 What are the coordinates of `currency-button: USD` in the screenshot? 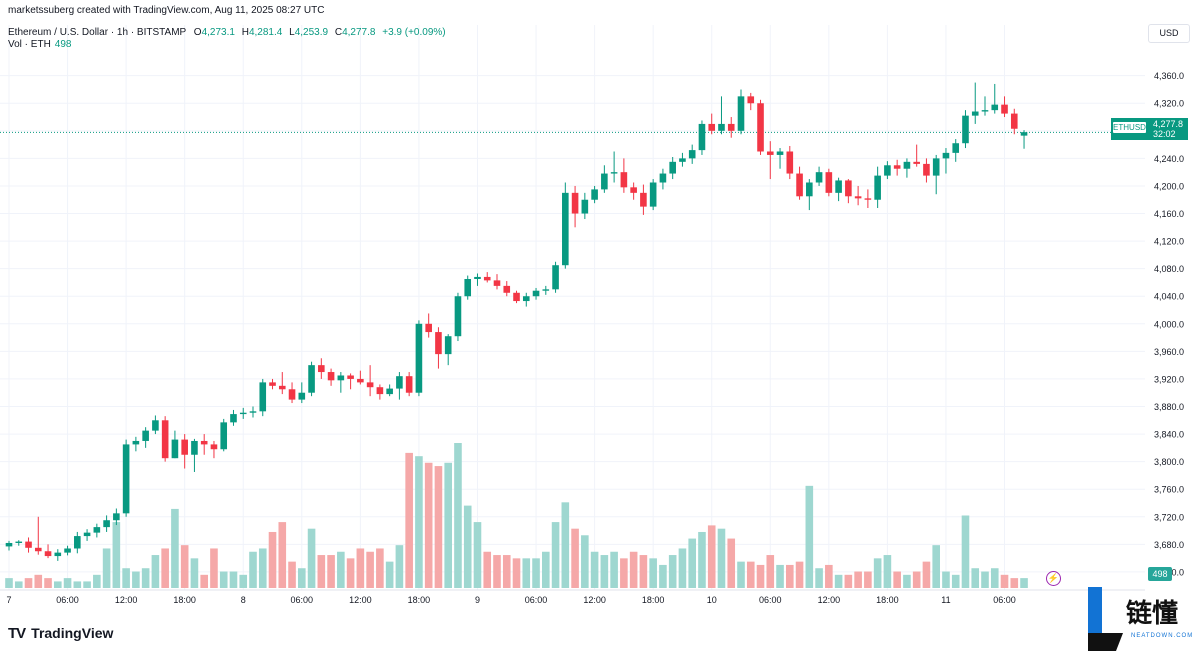 It's located at (1169, 33).